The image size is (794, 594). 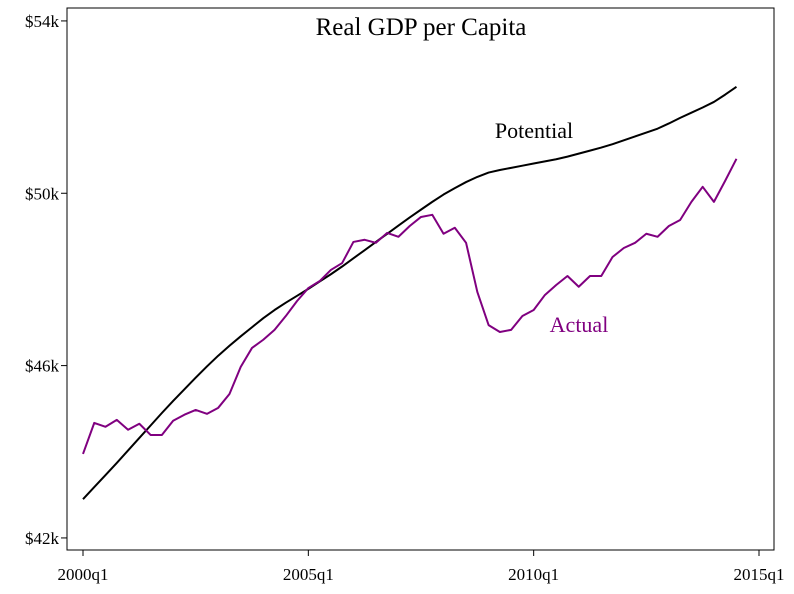 I want to click on x-tick-label: 2005q1, so click(x=308, y=574).